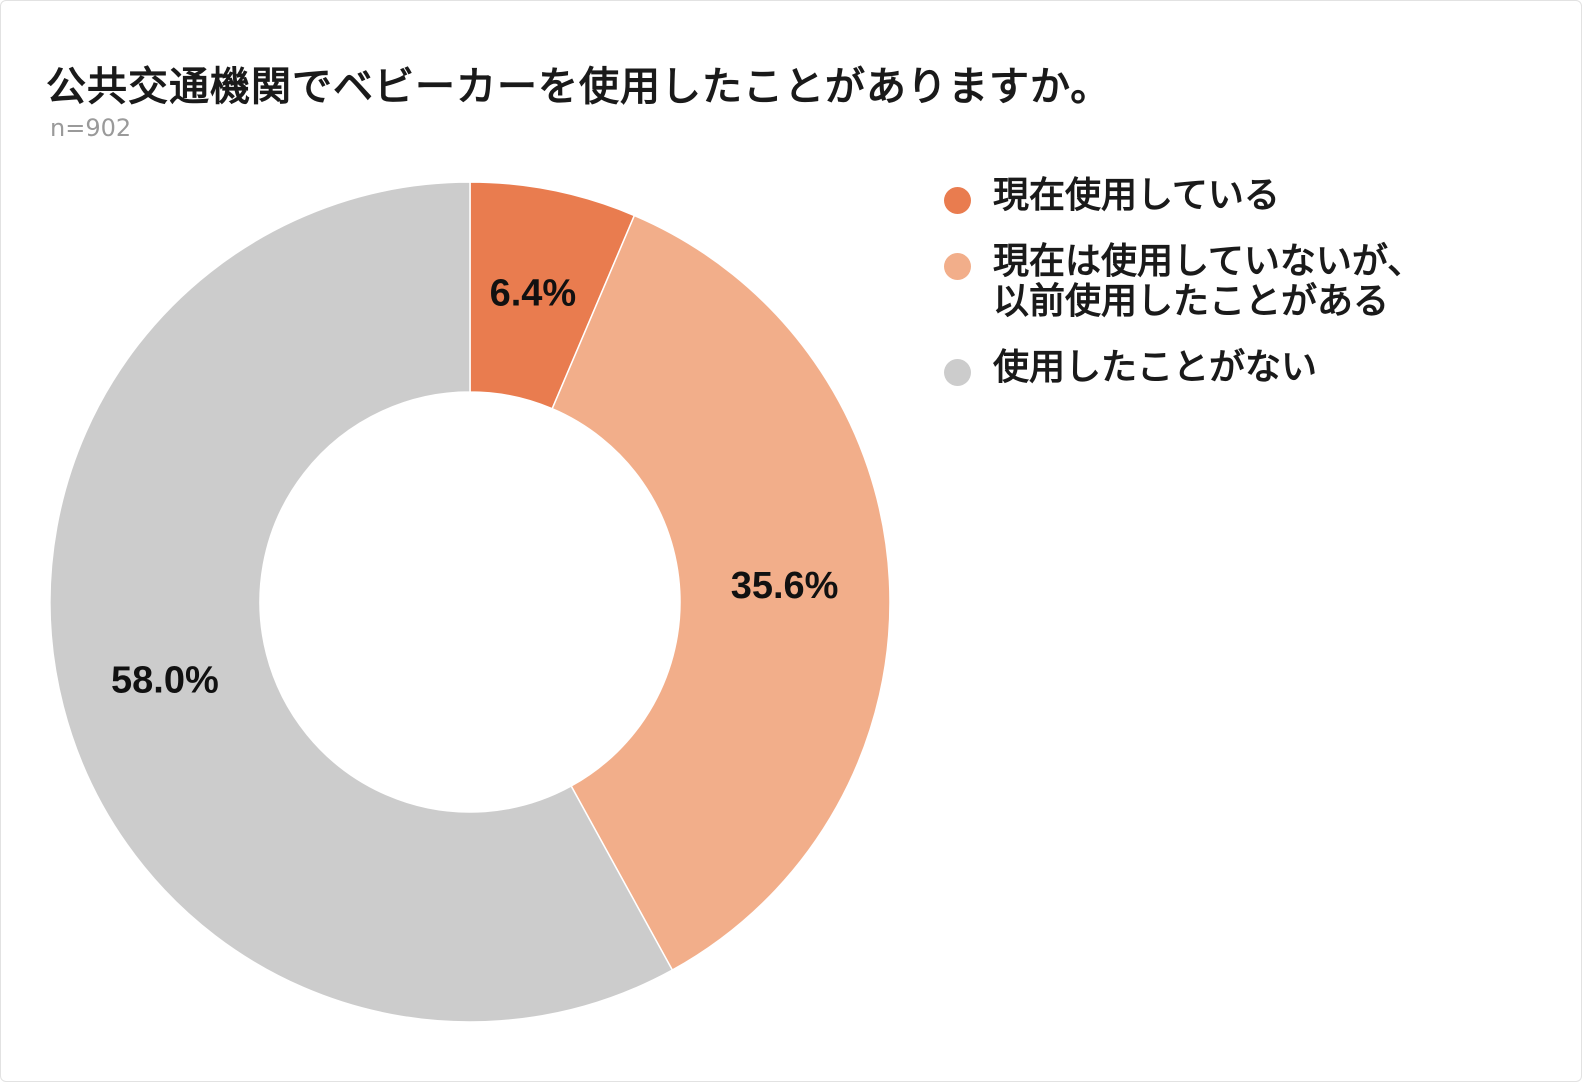 This screenshot has height=1082, width=1582. What do you see at coordinates (165, 680) in the screenshot?
I see `data-label-never-used: 58.0%` at bounding box center [165, 680].